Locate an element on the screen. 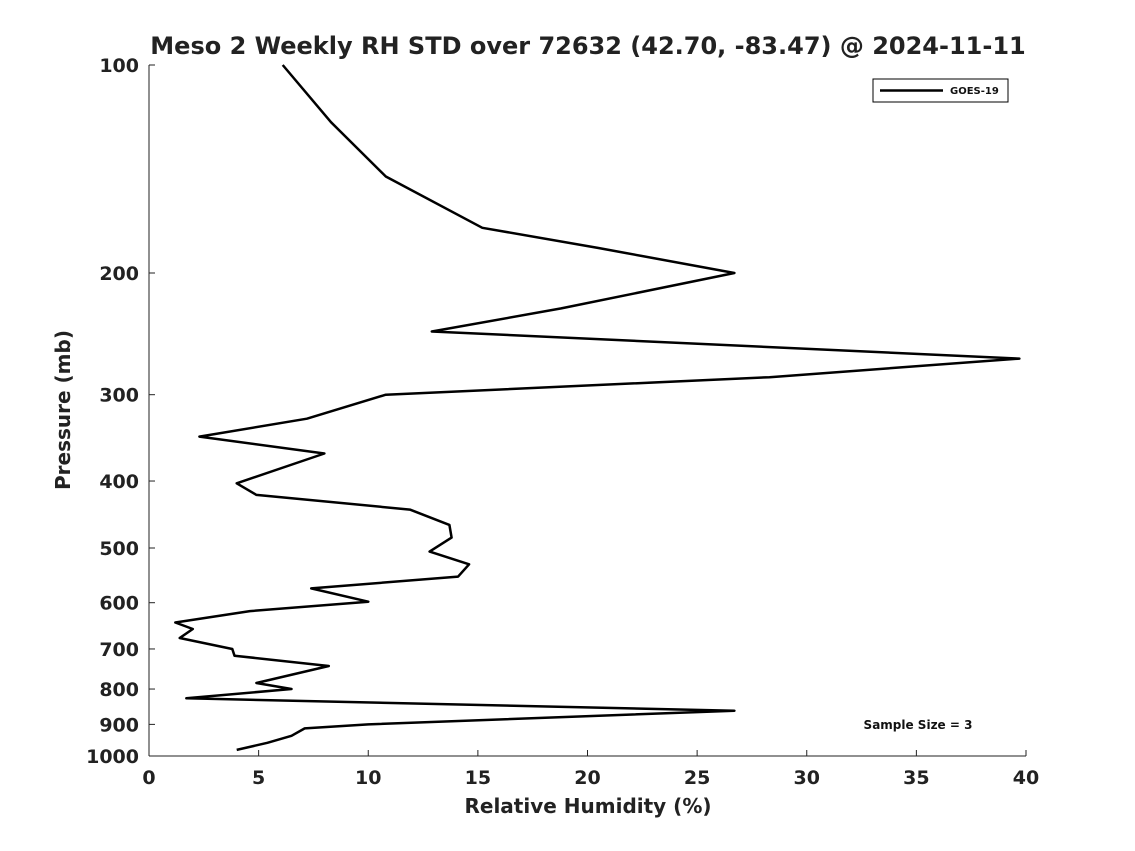 The height and width of the screenshot is (851, 1135). x-axis-label: Relative Humidity (%) is located at coordinates (587, 806).